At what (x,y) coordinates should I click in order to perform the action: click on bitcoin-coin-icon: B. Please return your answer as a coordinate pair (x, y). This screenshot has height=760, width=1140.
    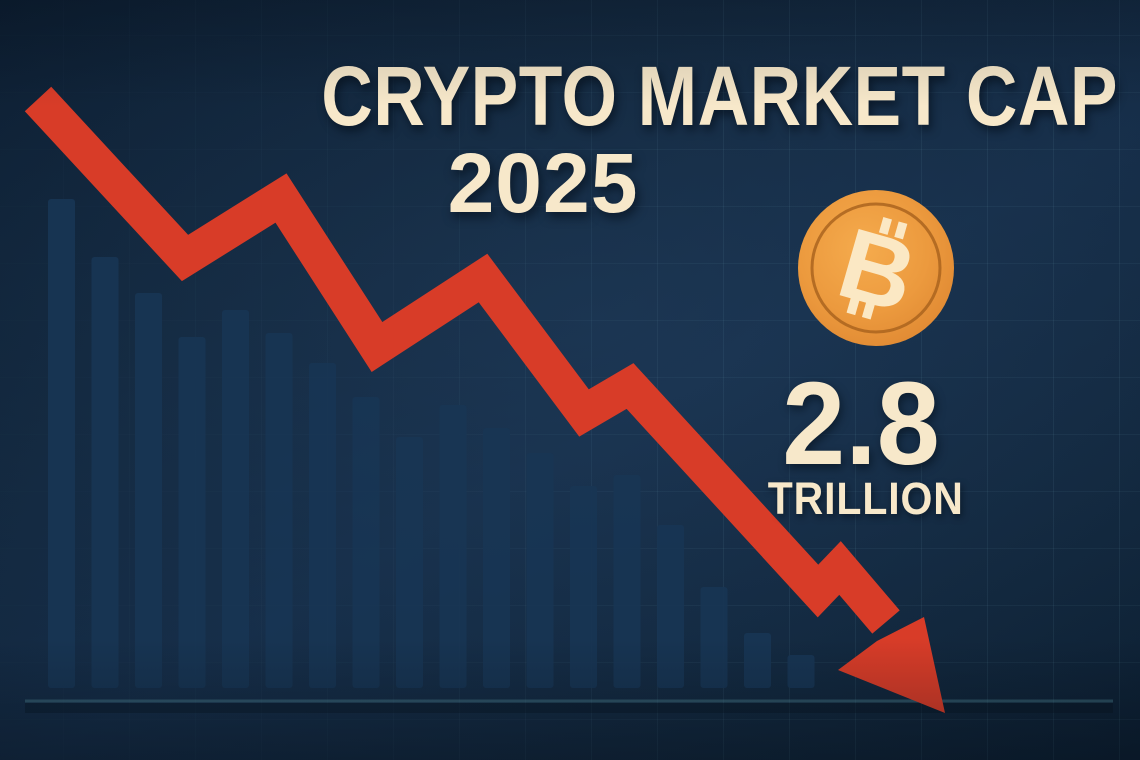
    Looking at the image, I should click on (876, 268).